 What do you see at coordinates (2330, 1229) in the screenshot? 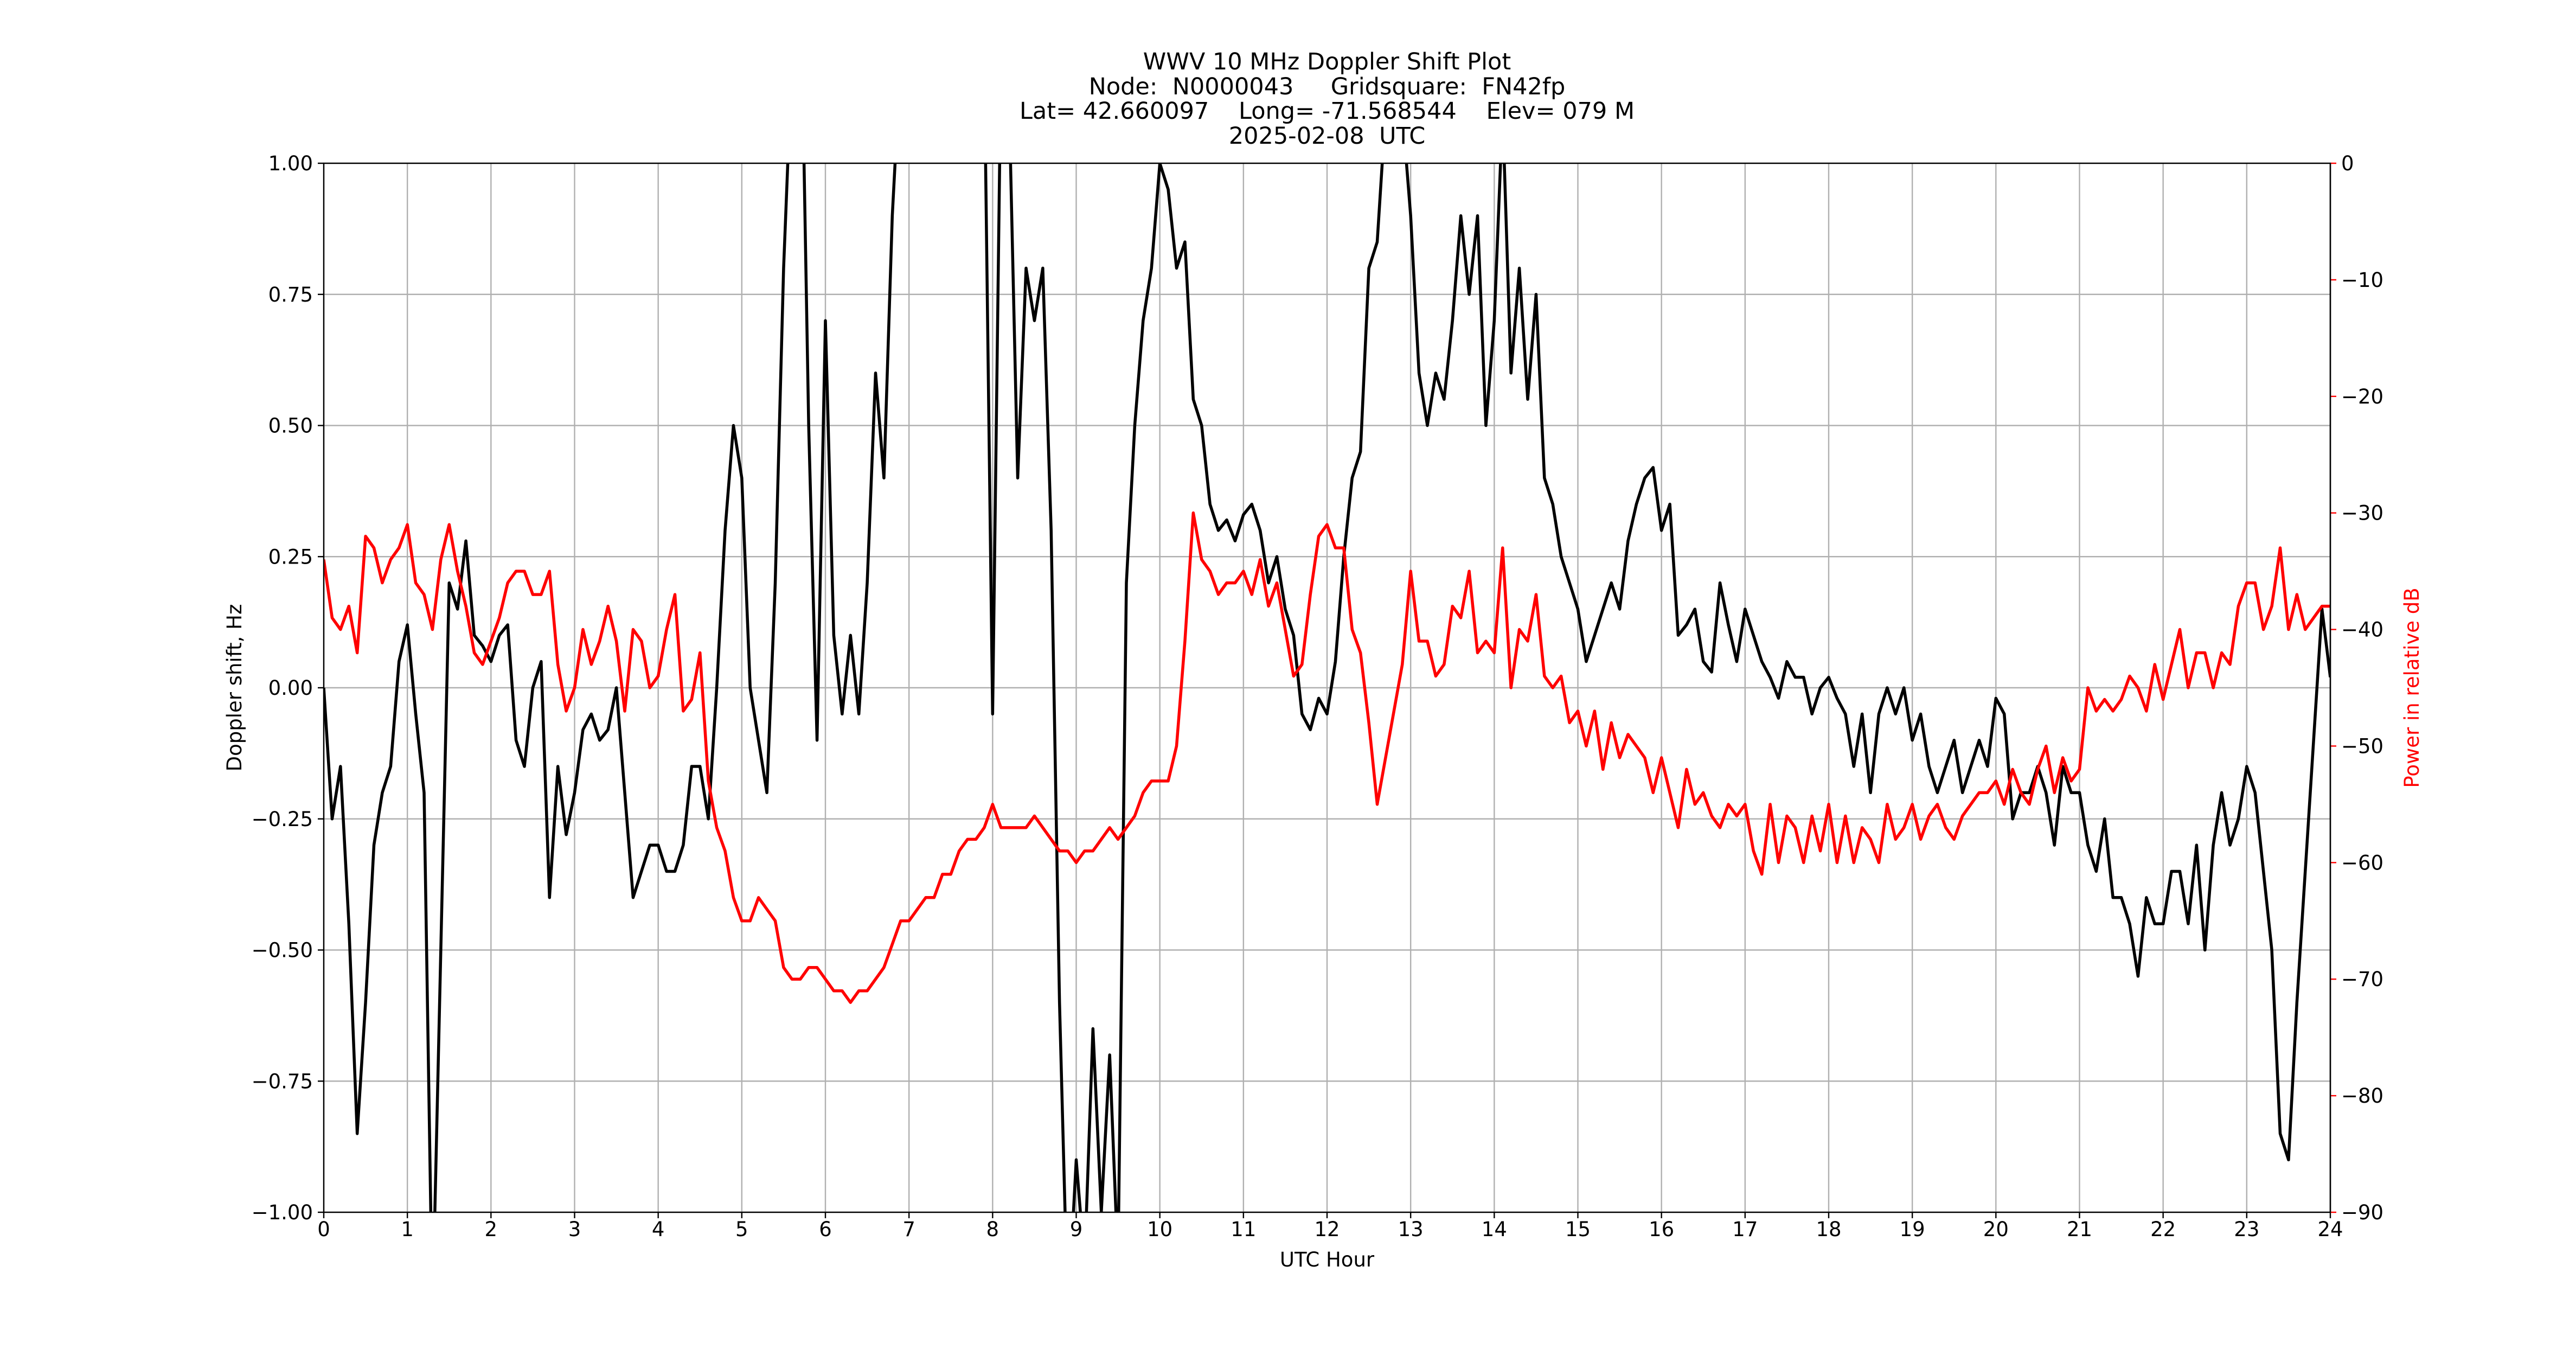
I see `x-tick-label: 24` at bounding box center [2330, 1229].